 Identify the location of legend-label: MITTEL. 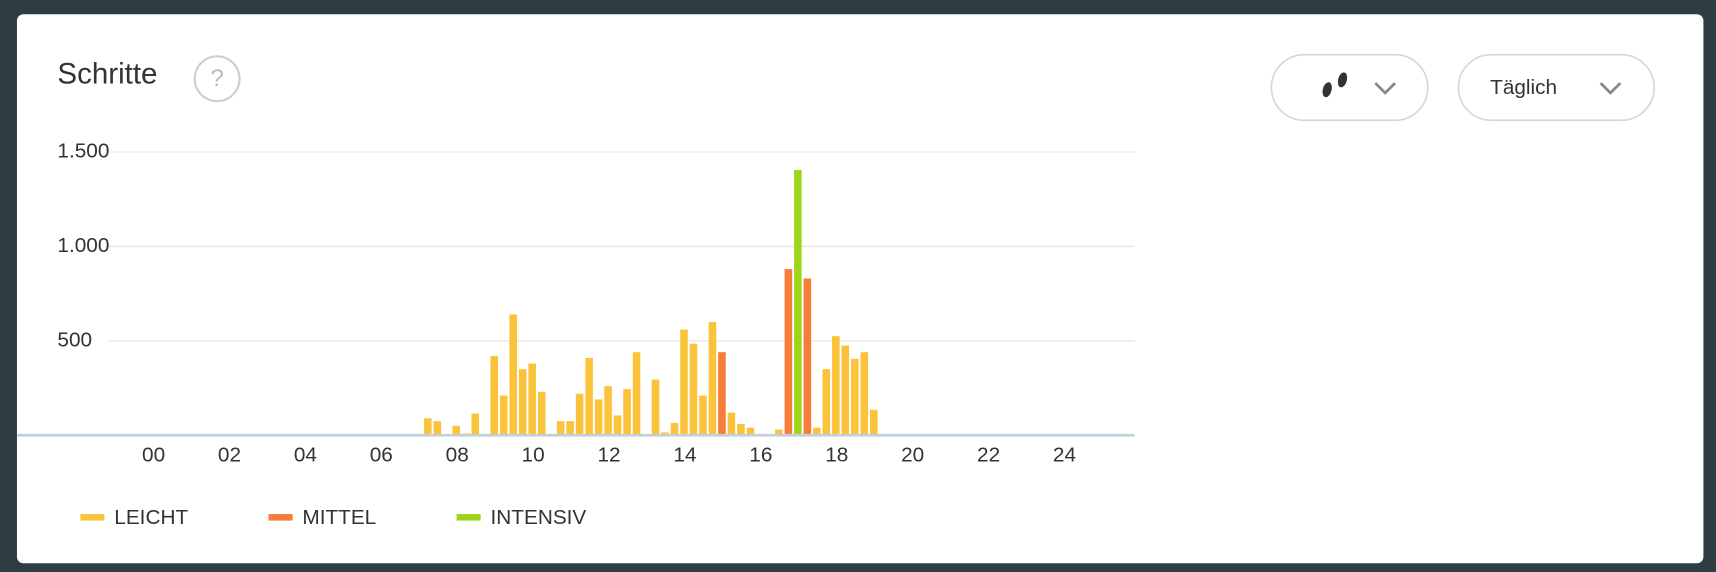
(339, 517).